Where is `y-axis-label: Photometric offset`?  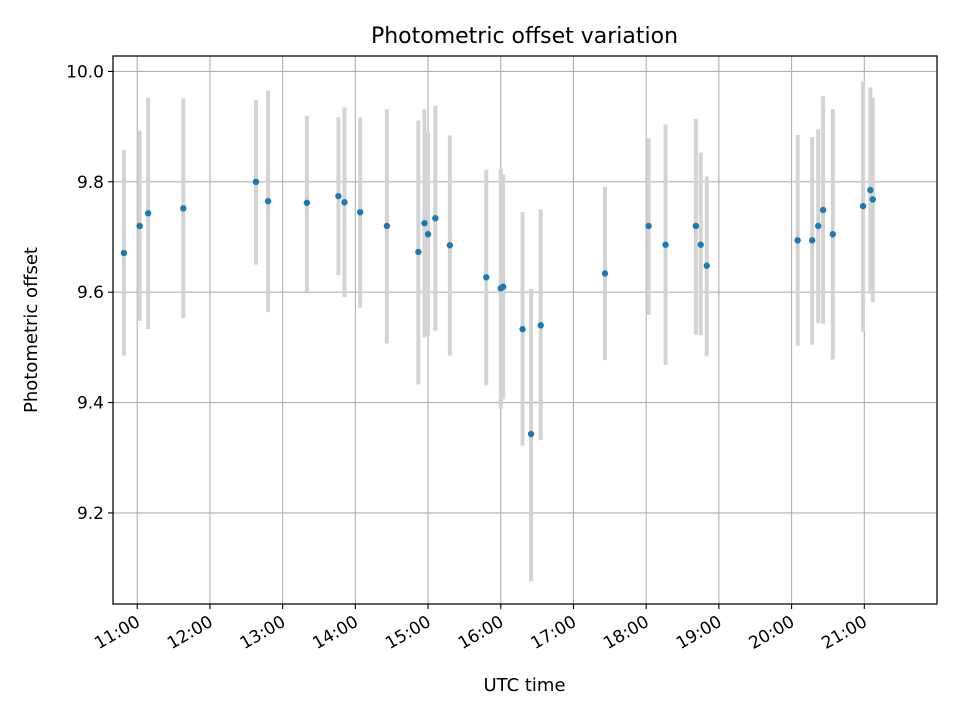 y-axis-label: Photometric offset is located at coordinates (31, 330).